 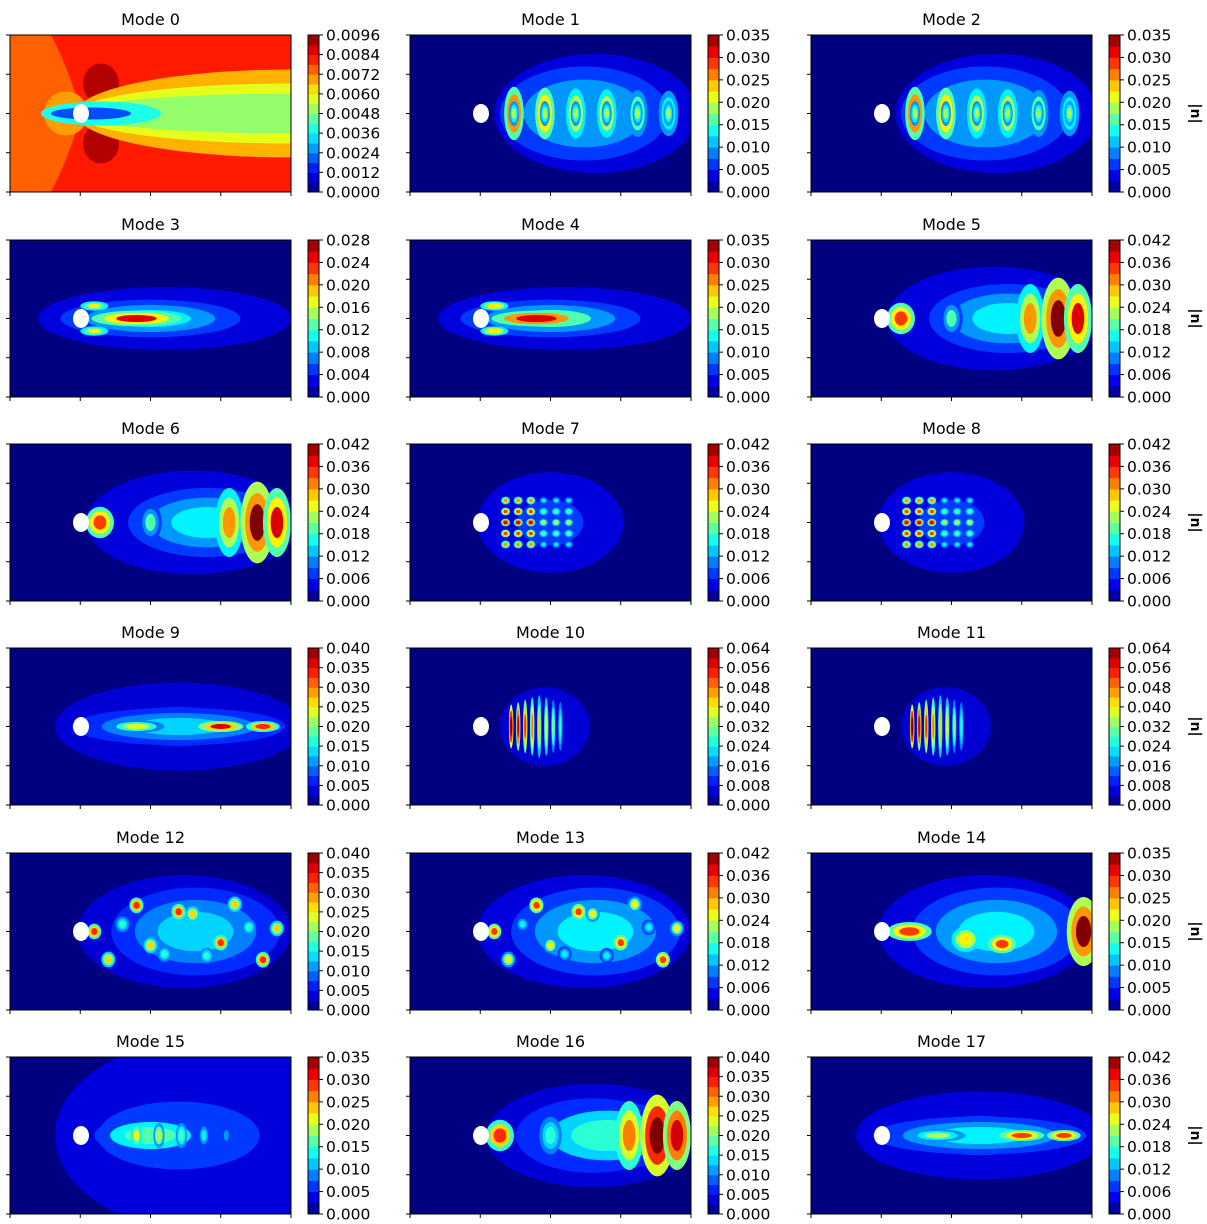 I want to click on colorbar-tick-label: 0.005, so click(x=1149, y=170).